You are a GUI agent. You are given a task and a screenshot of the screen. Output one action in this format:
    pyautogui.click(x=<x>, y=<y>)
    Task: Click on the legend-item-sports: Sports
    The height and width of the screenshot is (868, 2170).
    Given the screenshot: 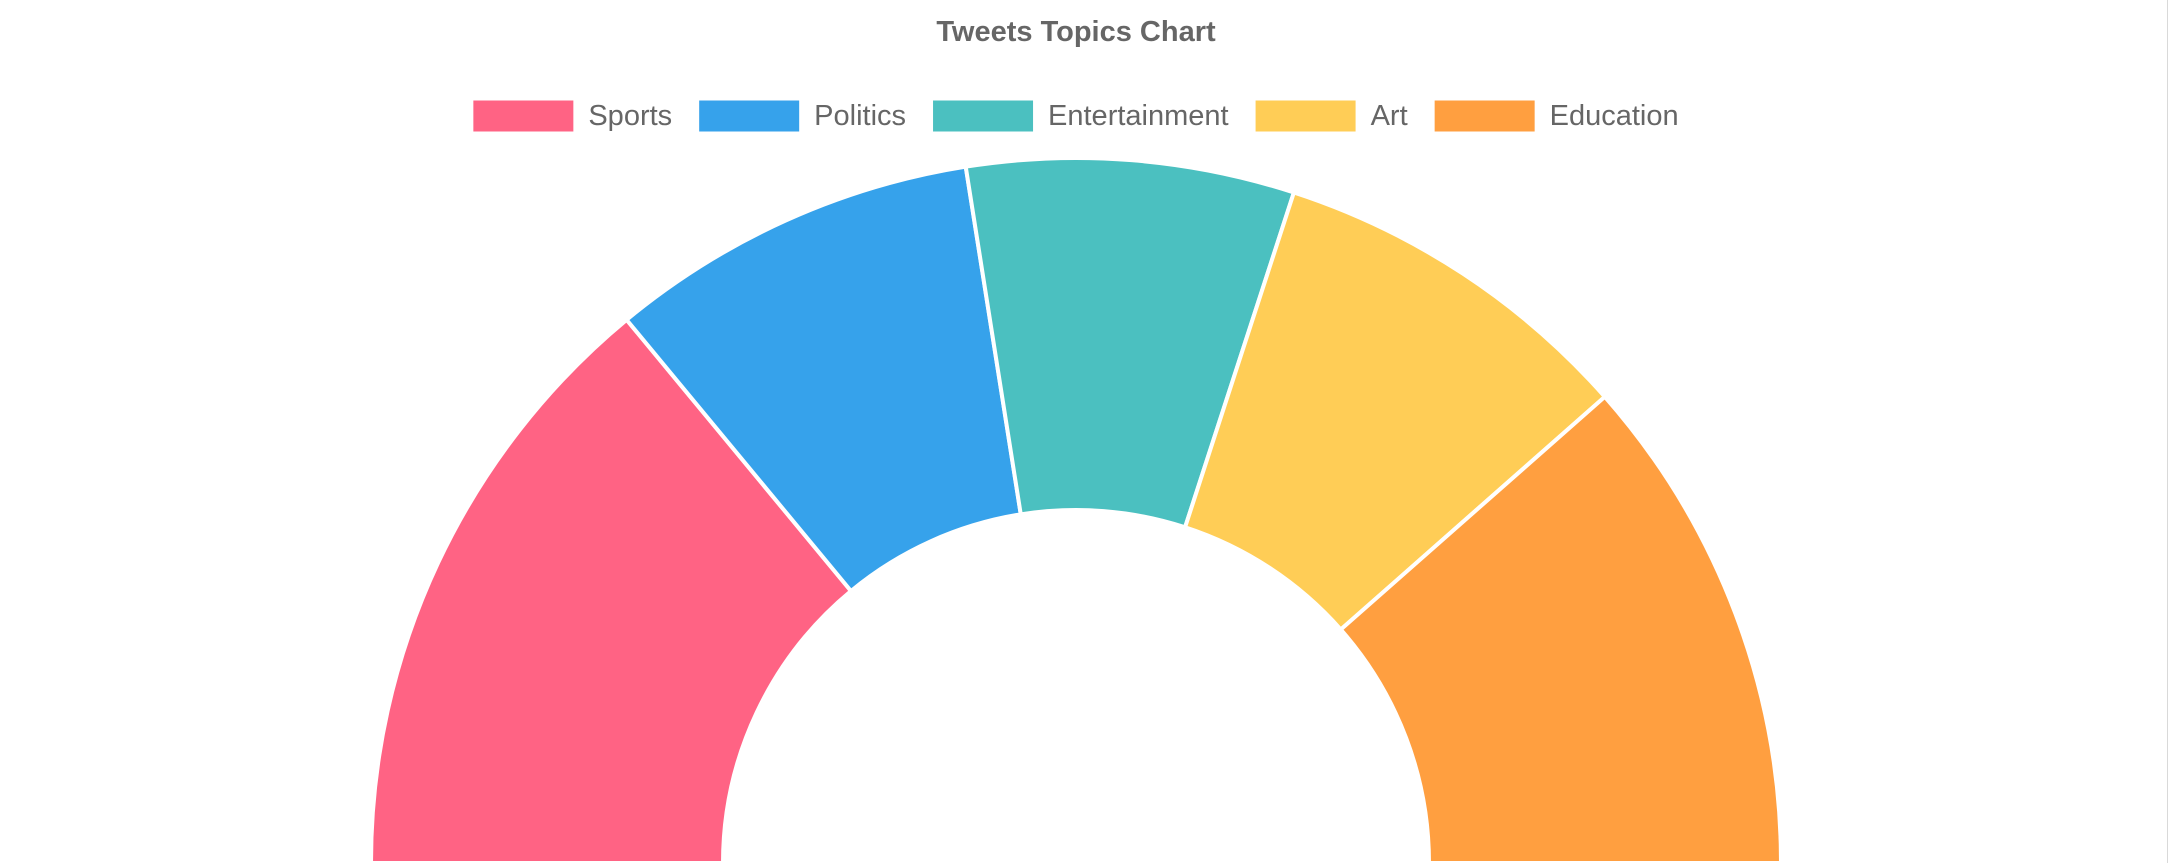 What is the action you would take?
    pyautogui.click(x=572, y=116)
    